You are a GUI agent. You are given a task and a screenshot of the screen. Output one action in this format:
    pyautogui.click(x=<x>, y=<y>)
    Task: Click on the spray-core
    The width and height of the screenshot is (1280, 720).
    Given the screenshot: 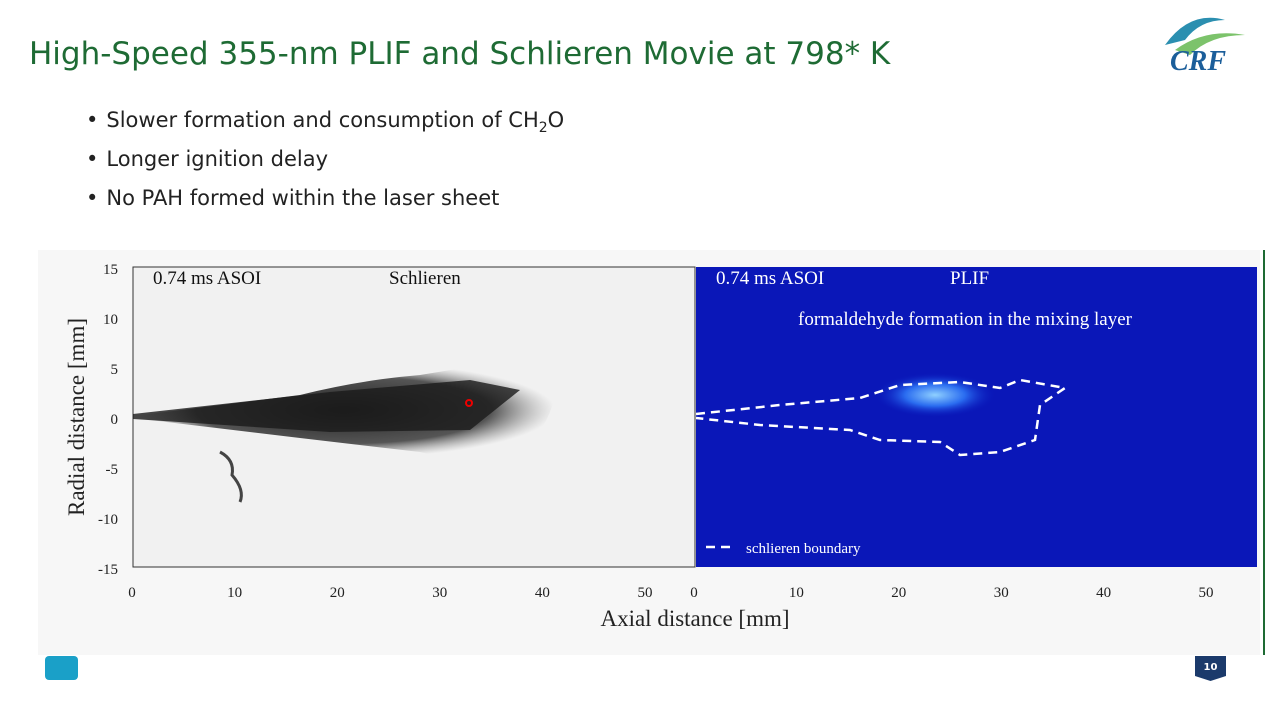 What is the action you would take?
    pyautogui.click(x=326, y=406)
    